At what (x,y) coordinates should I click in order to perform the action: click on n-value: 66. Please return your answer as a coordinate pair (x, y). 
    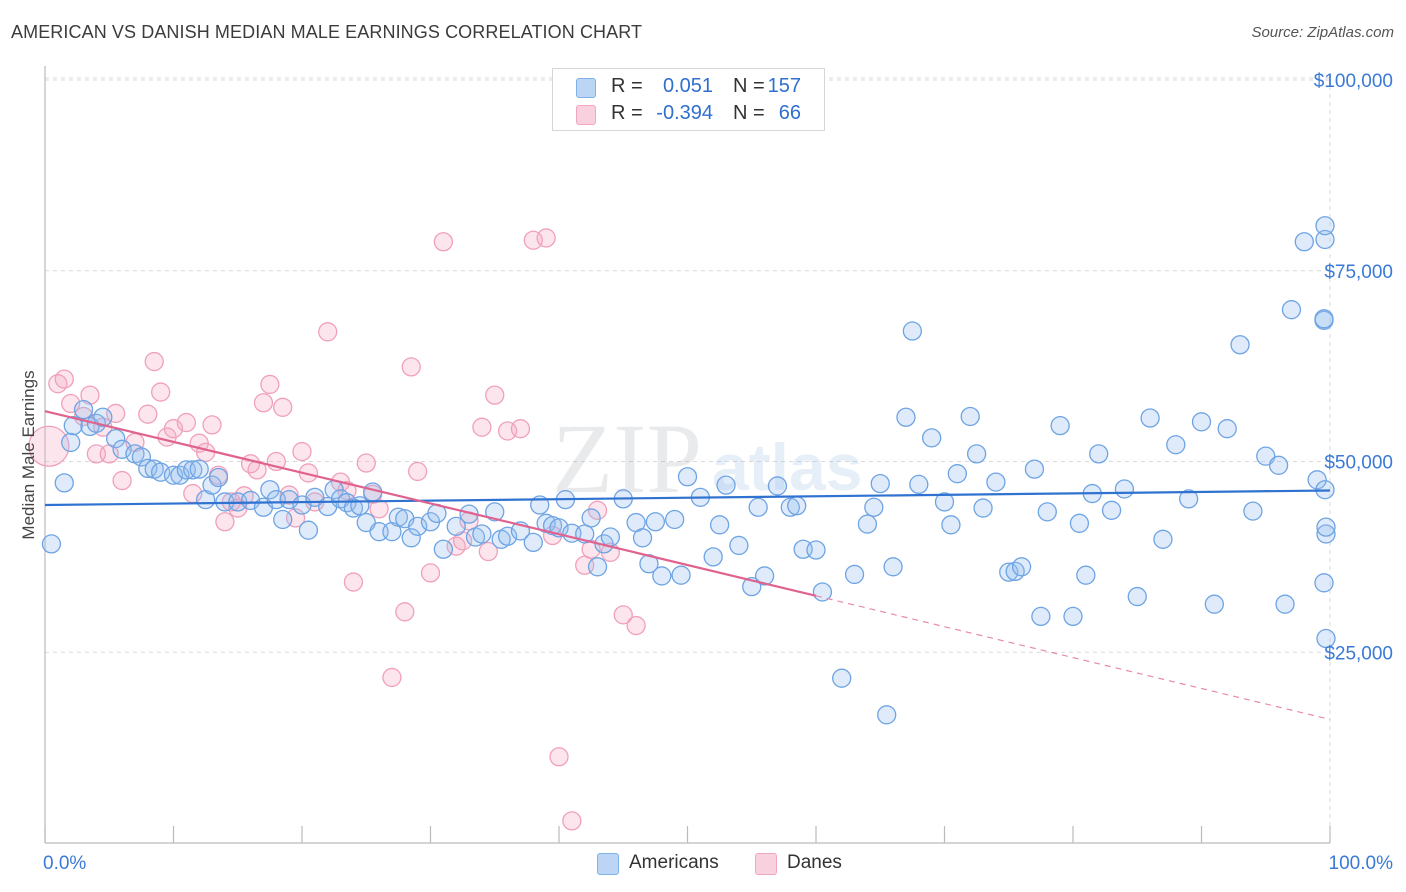
    Looking at the image, I should click on (789, 113).